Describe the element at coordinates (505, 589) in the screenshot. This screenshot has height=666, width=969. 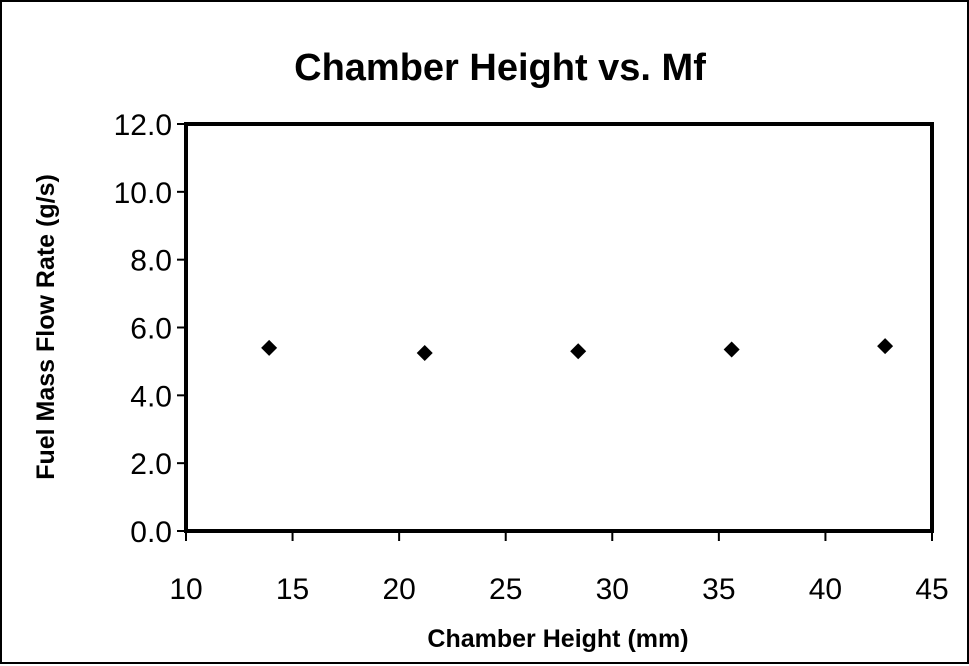
I see `x-tick-label: 25` at that location.